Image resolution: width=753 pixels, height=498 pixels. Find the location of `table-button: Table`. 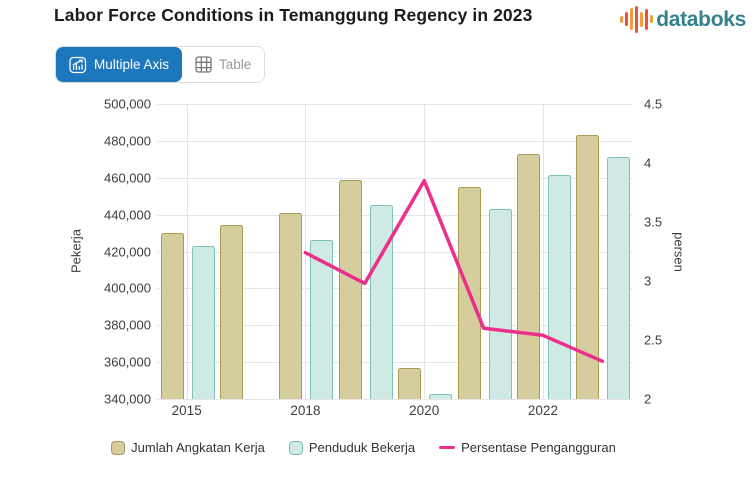

table-button: Table is located at coordinates (223, 64).